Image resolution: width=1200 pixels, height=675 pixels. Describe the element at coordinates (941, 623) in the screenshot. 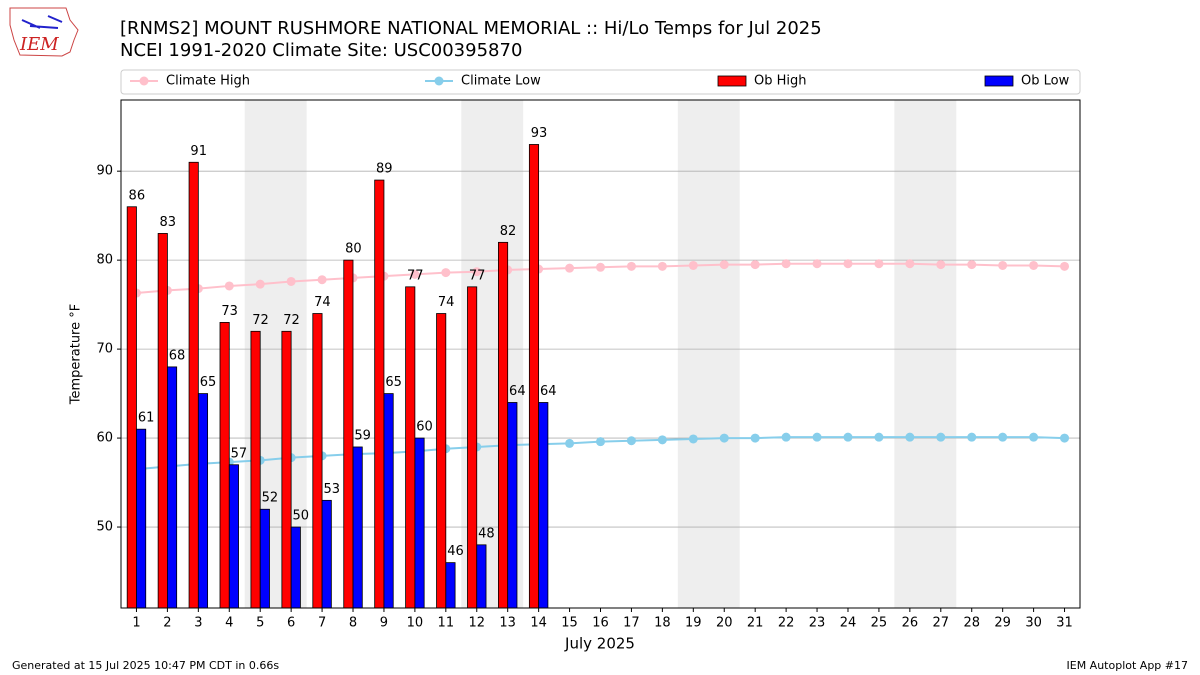

I see `x-tick-label: 27` at that location.